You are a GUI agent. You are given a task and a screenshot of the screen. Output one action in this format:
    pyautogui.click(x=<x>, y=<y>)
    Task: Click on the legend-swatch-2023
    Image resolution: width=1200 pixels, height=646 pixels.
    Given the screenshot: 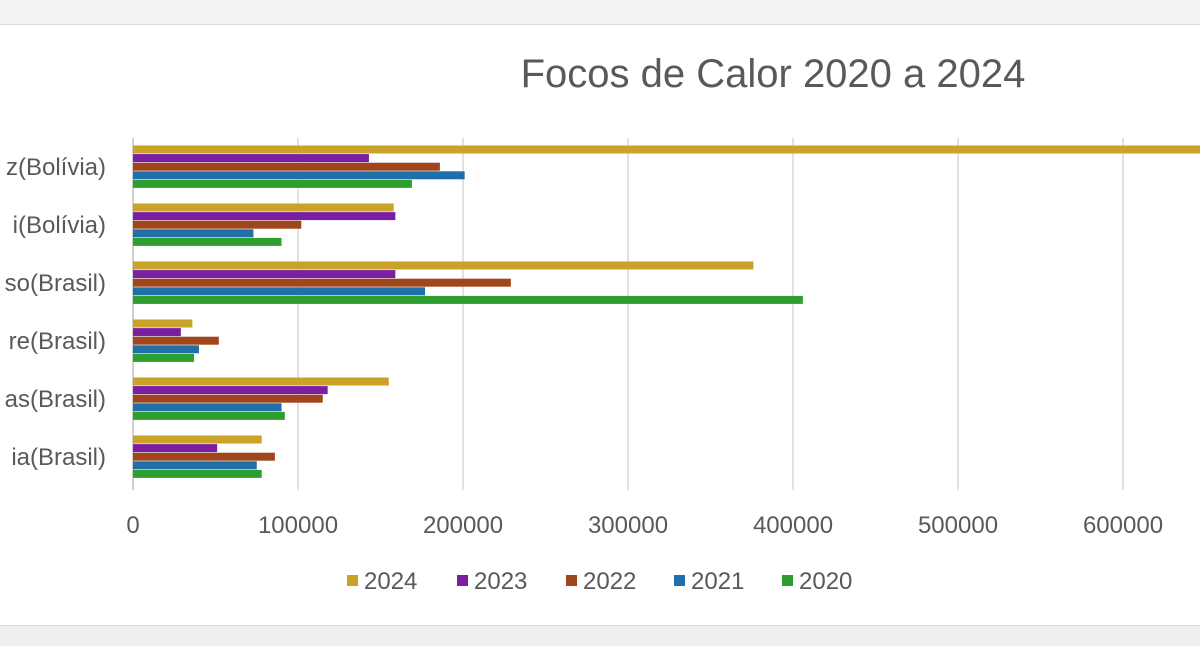 What is the action you would take?
    pyautogui.click(x=462, y=580)
    